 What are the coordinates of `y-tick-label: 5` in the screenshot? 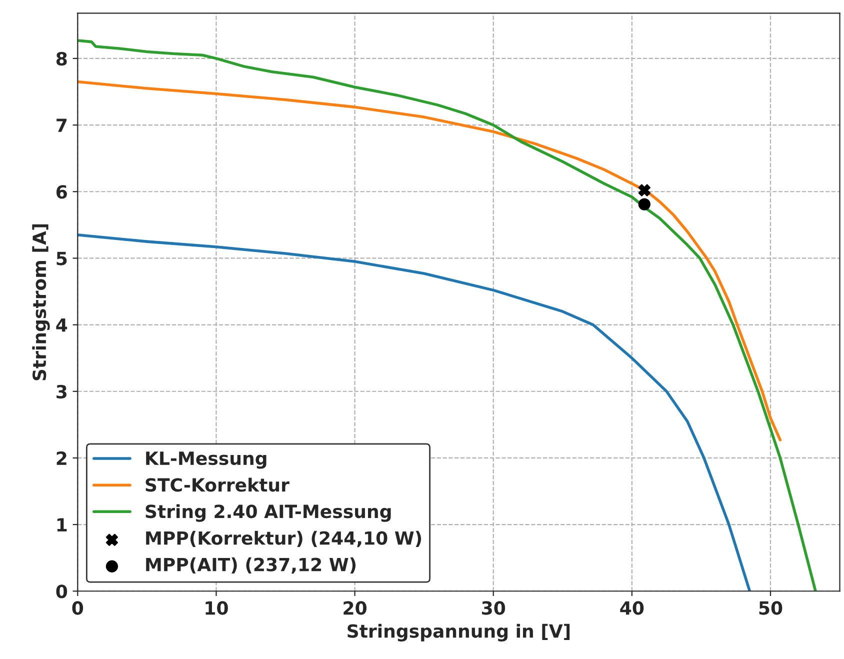 It's located at (61, 259).